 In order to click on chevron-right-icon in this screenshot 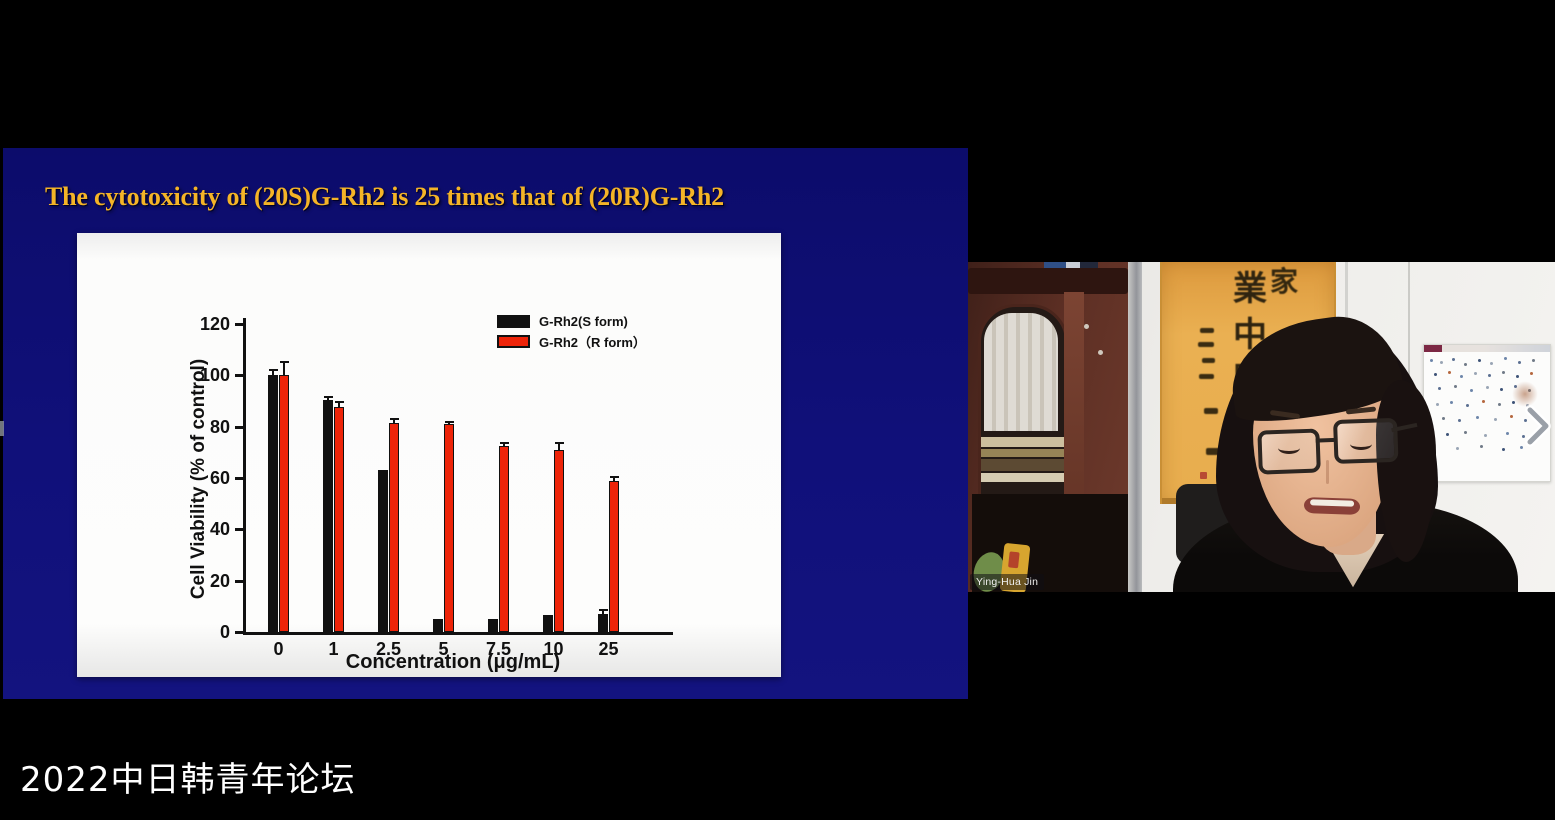, I will do `click(1537, 426)`.